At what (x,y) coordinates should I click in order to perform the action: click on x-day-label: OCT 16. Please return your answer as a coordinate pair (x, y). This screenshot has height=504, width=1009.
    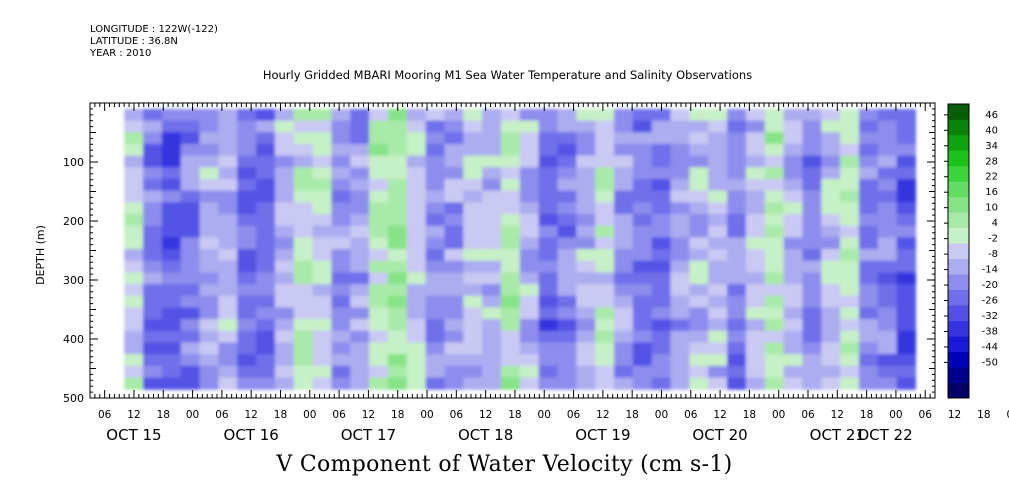
    Looking at the image, I should click on (251, 435).